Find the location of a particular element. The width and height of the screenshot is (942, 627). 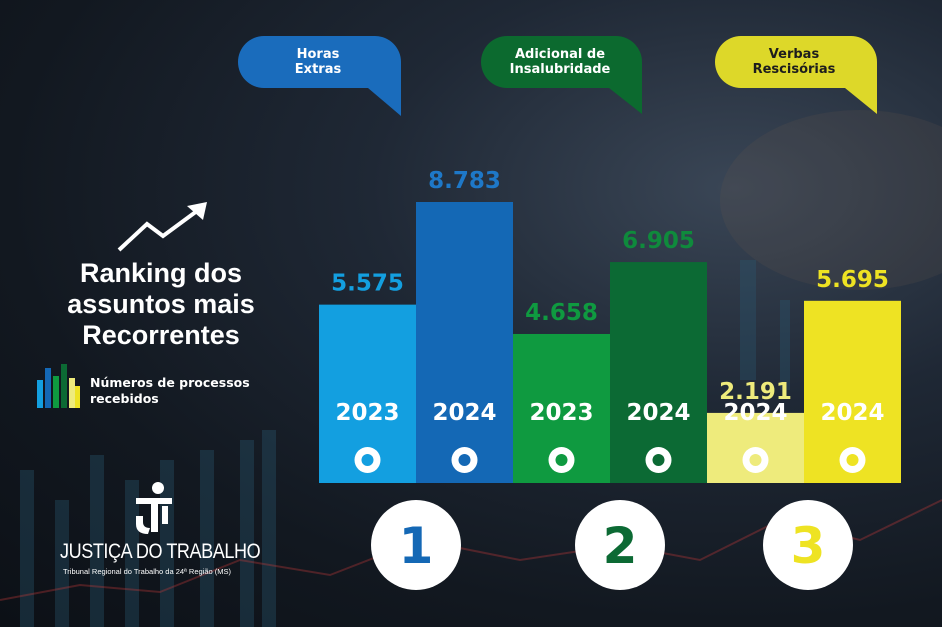

bubble-label: Horas Extras is located at coordinates (318, 62).